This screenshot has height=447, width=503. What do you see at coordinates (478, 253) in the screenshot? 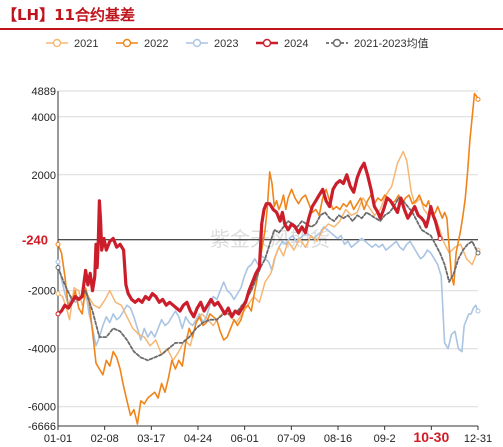
I see `series-endpoint-2021-2023均值-1` at bounding box center [478, 253].